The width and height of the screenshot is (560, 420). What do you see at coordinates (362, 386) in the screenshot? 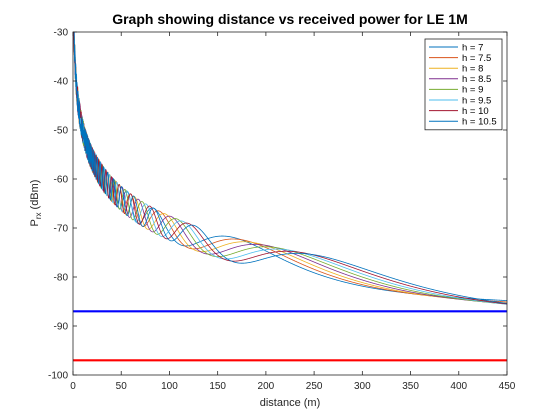
I see `x-tick-label: 300` at bounding box center [362, 386].